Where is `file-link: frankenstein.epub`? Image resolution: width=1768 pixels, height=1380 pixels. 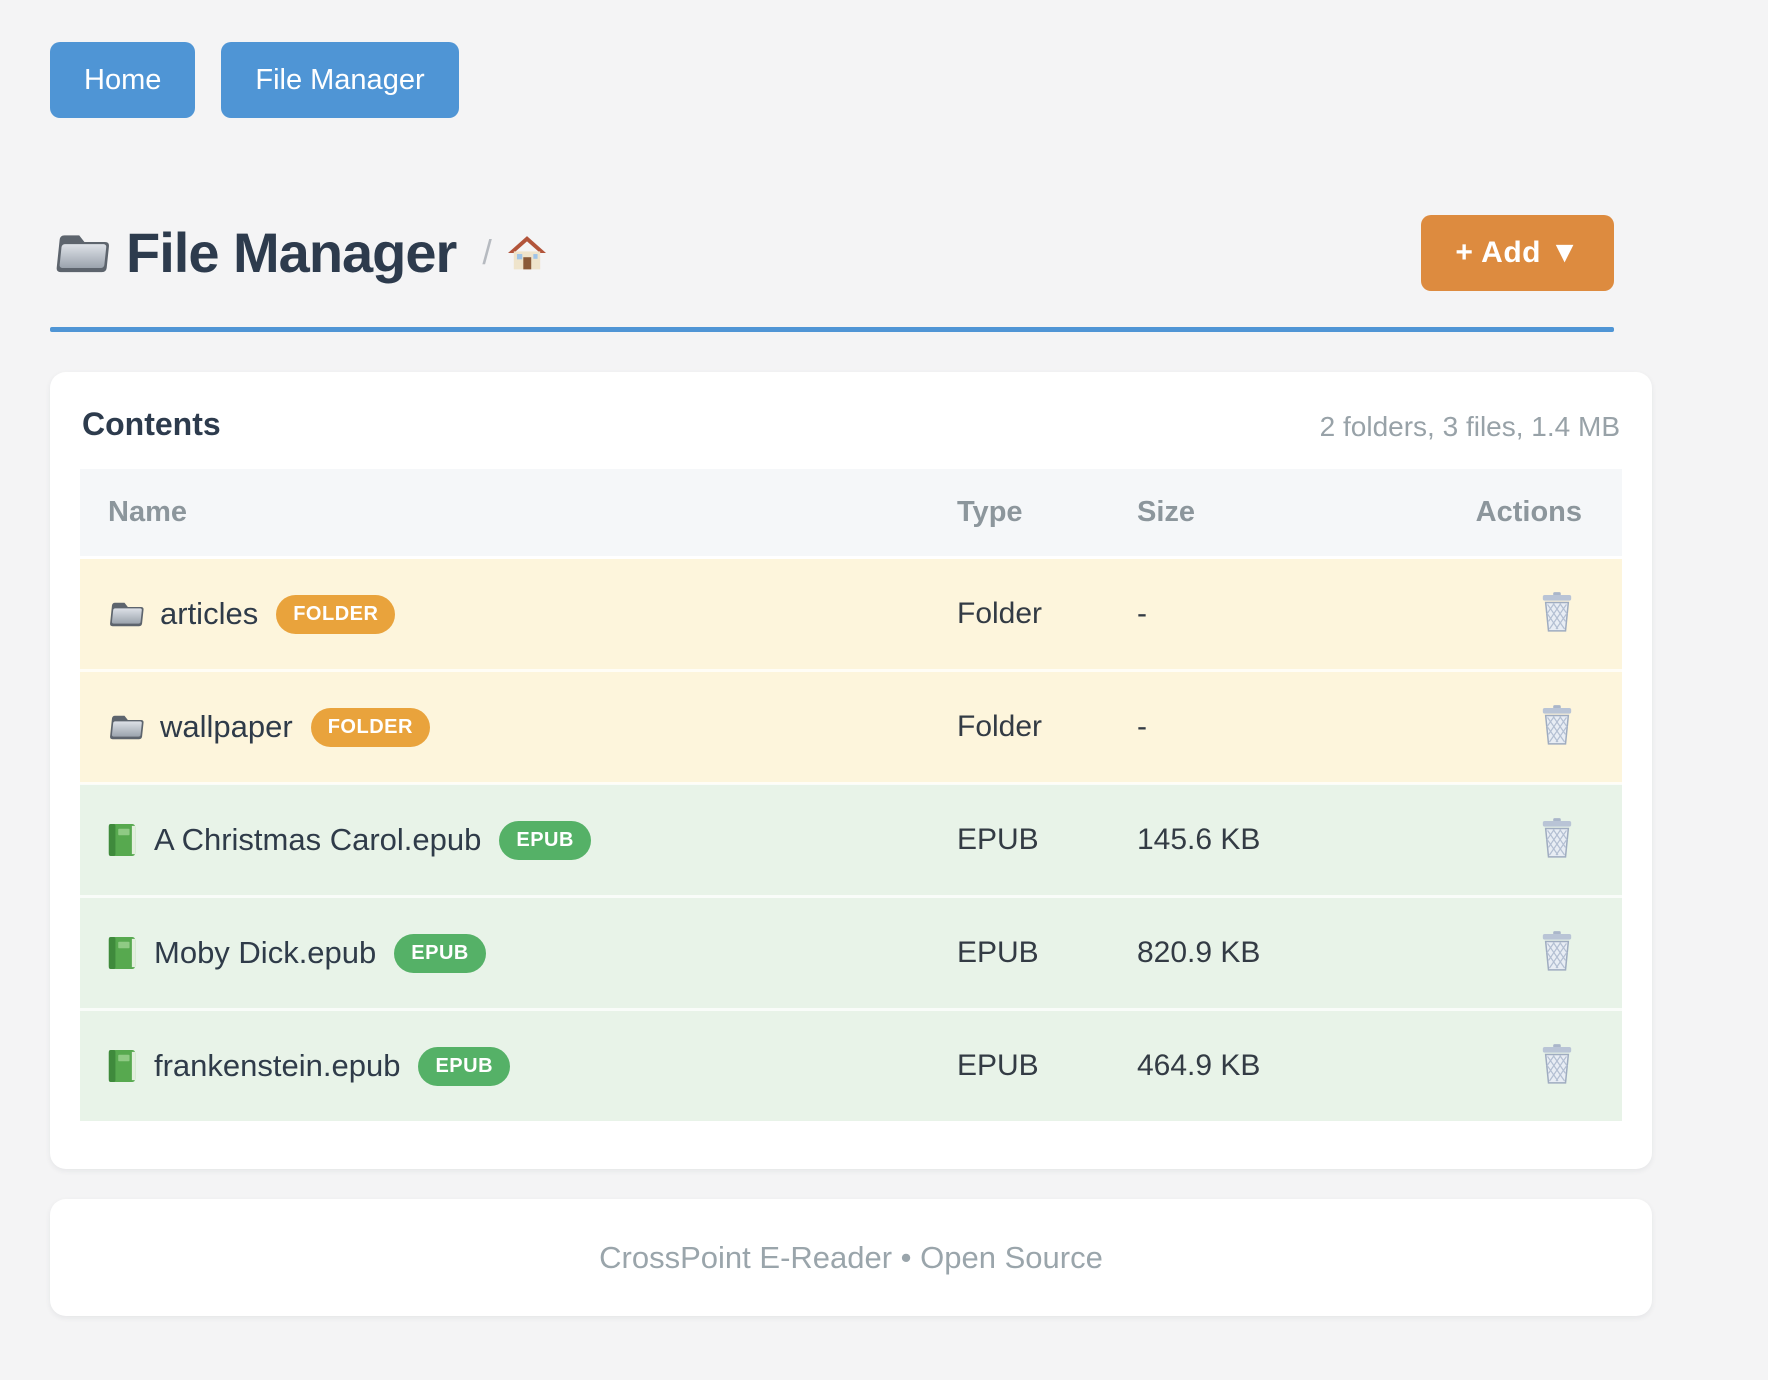
file-link: frankenstein.epub is located at coordinates (277, 1065).